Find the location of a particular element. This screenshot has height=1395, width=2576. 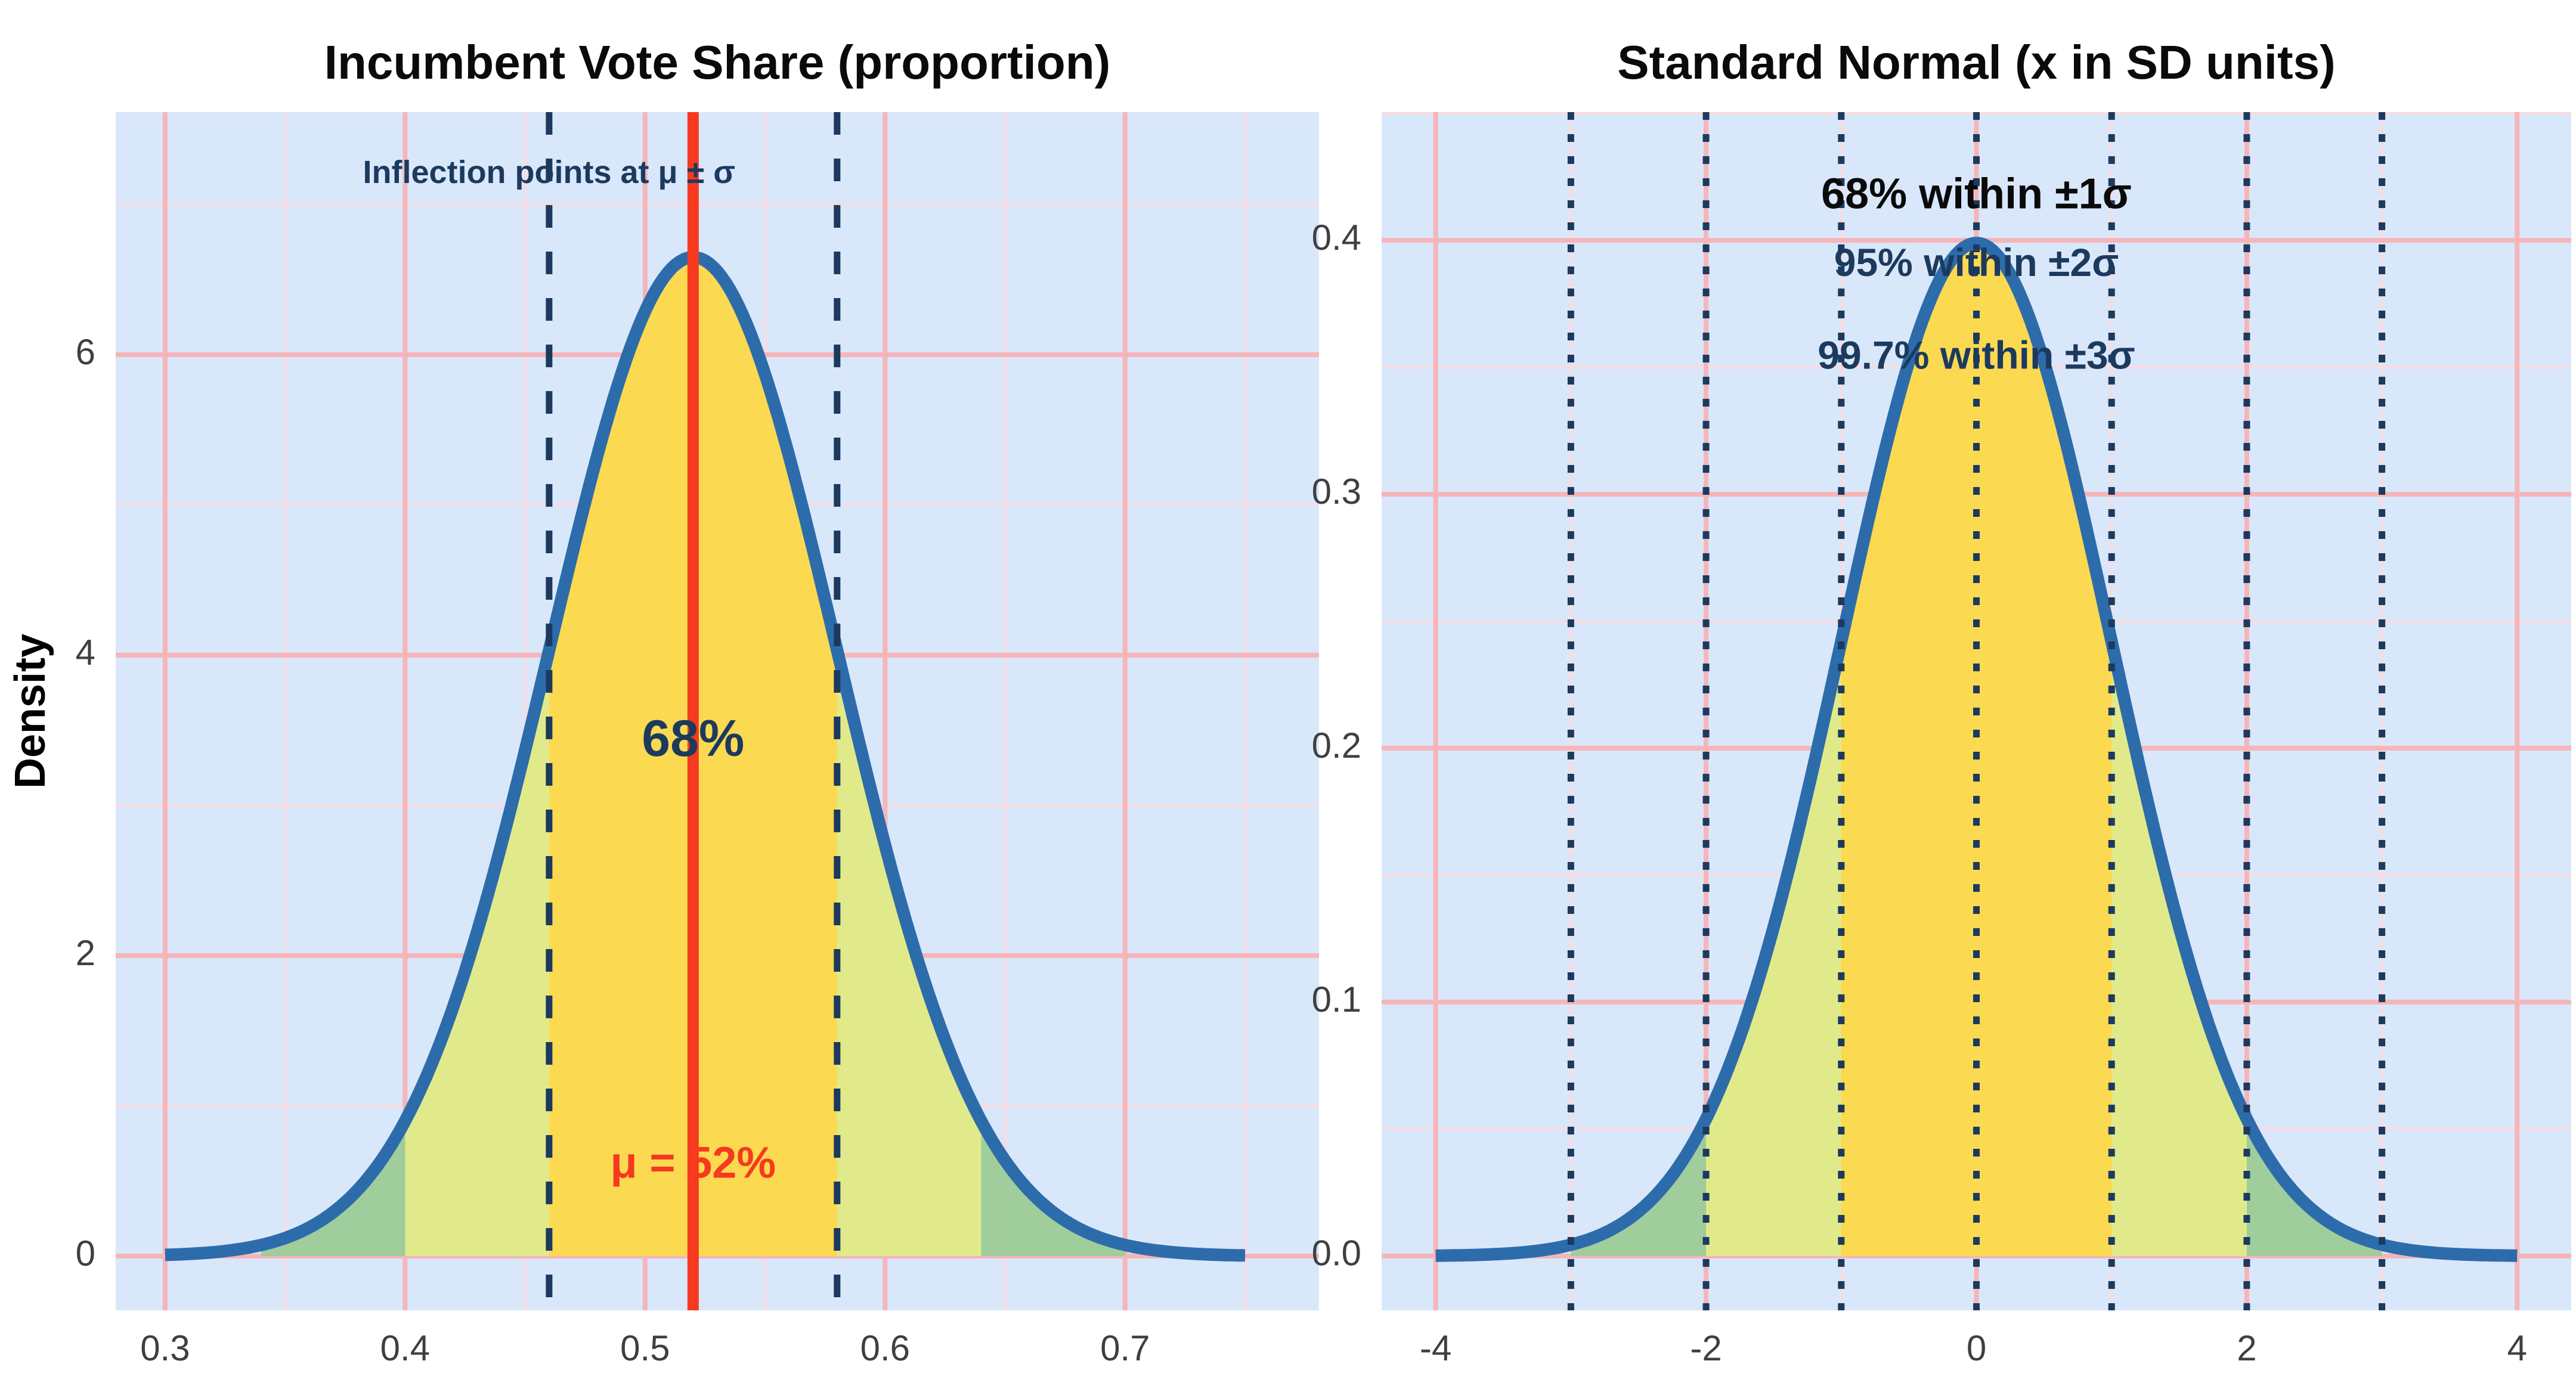

x-tick-label: 0.7 is located at coordinates (1125, 1348).